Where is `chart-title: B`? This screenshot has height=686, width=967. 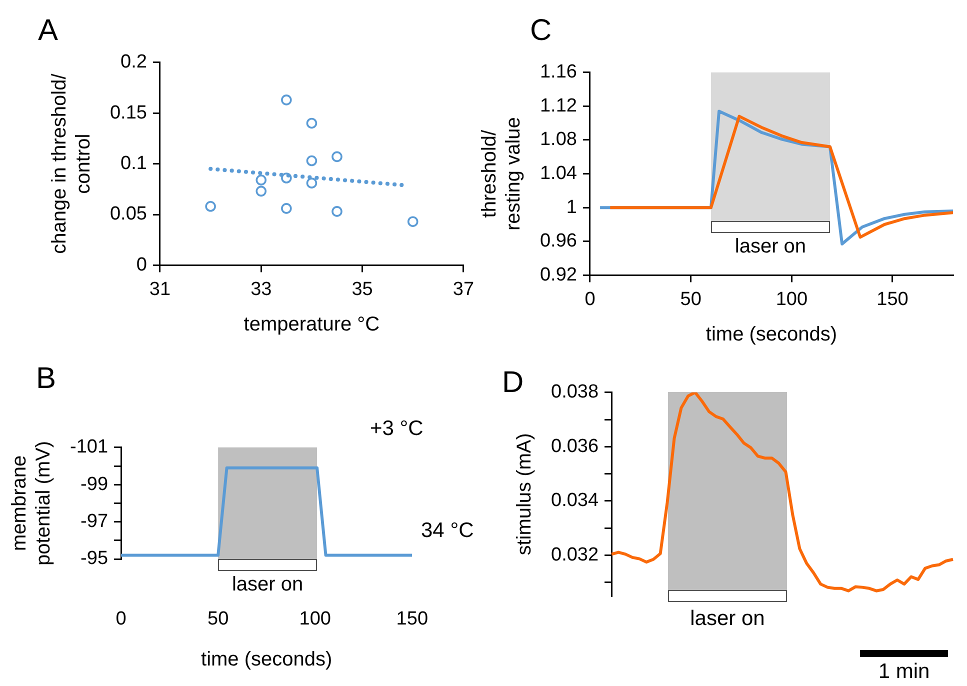
chart-title: B is located at coordinates (46, 379).